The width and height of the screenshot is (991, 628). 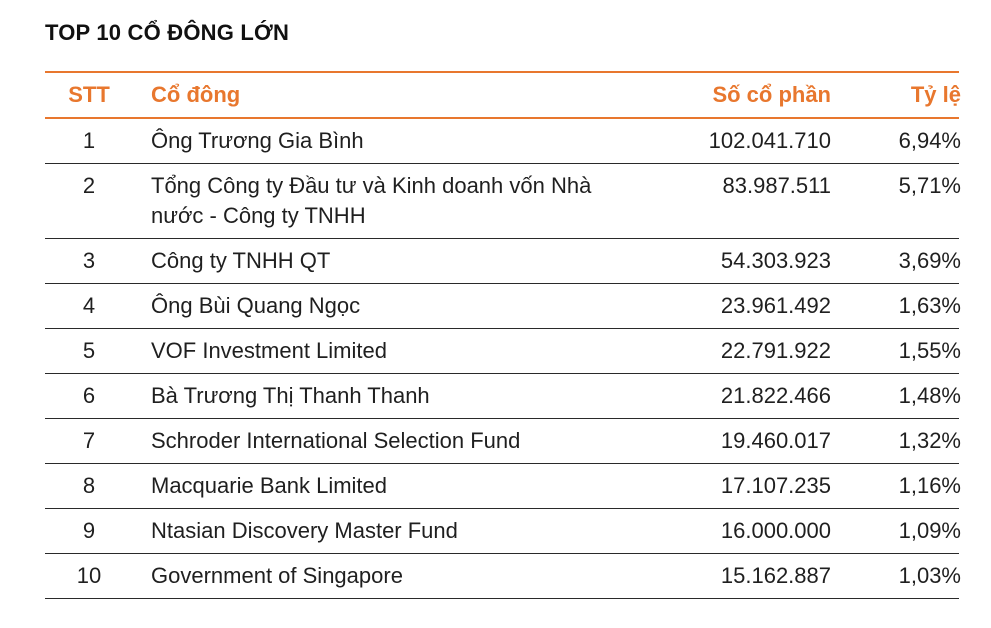 I want to click on row-shareholder: Ntasian Discovery Master Fund, so click(x=304, y=530).